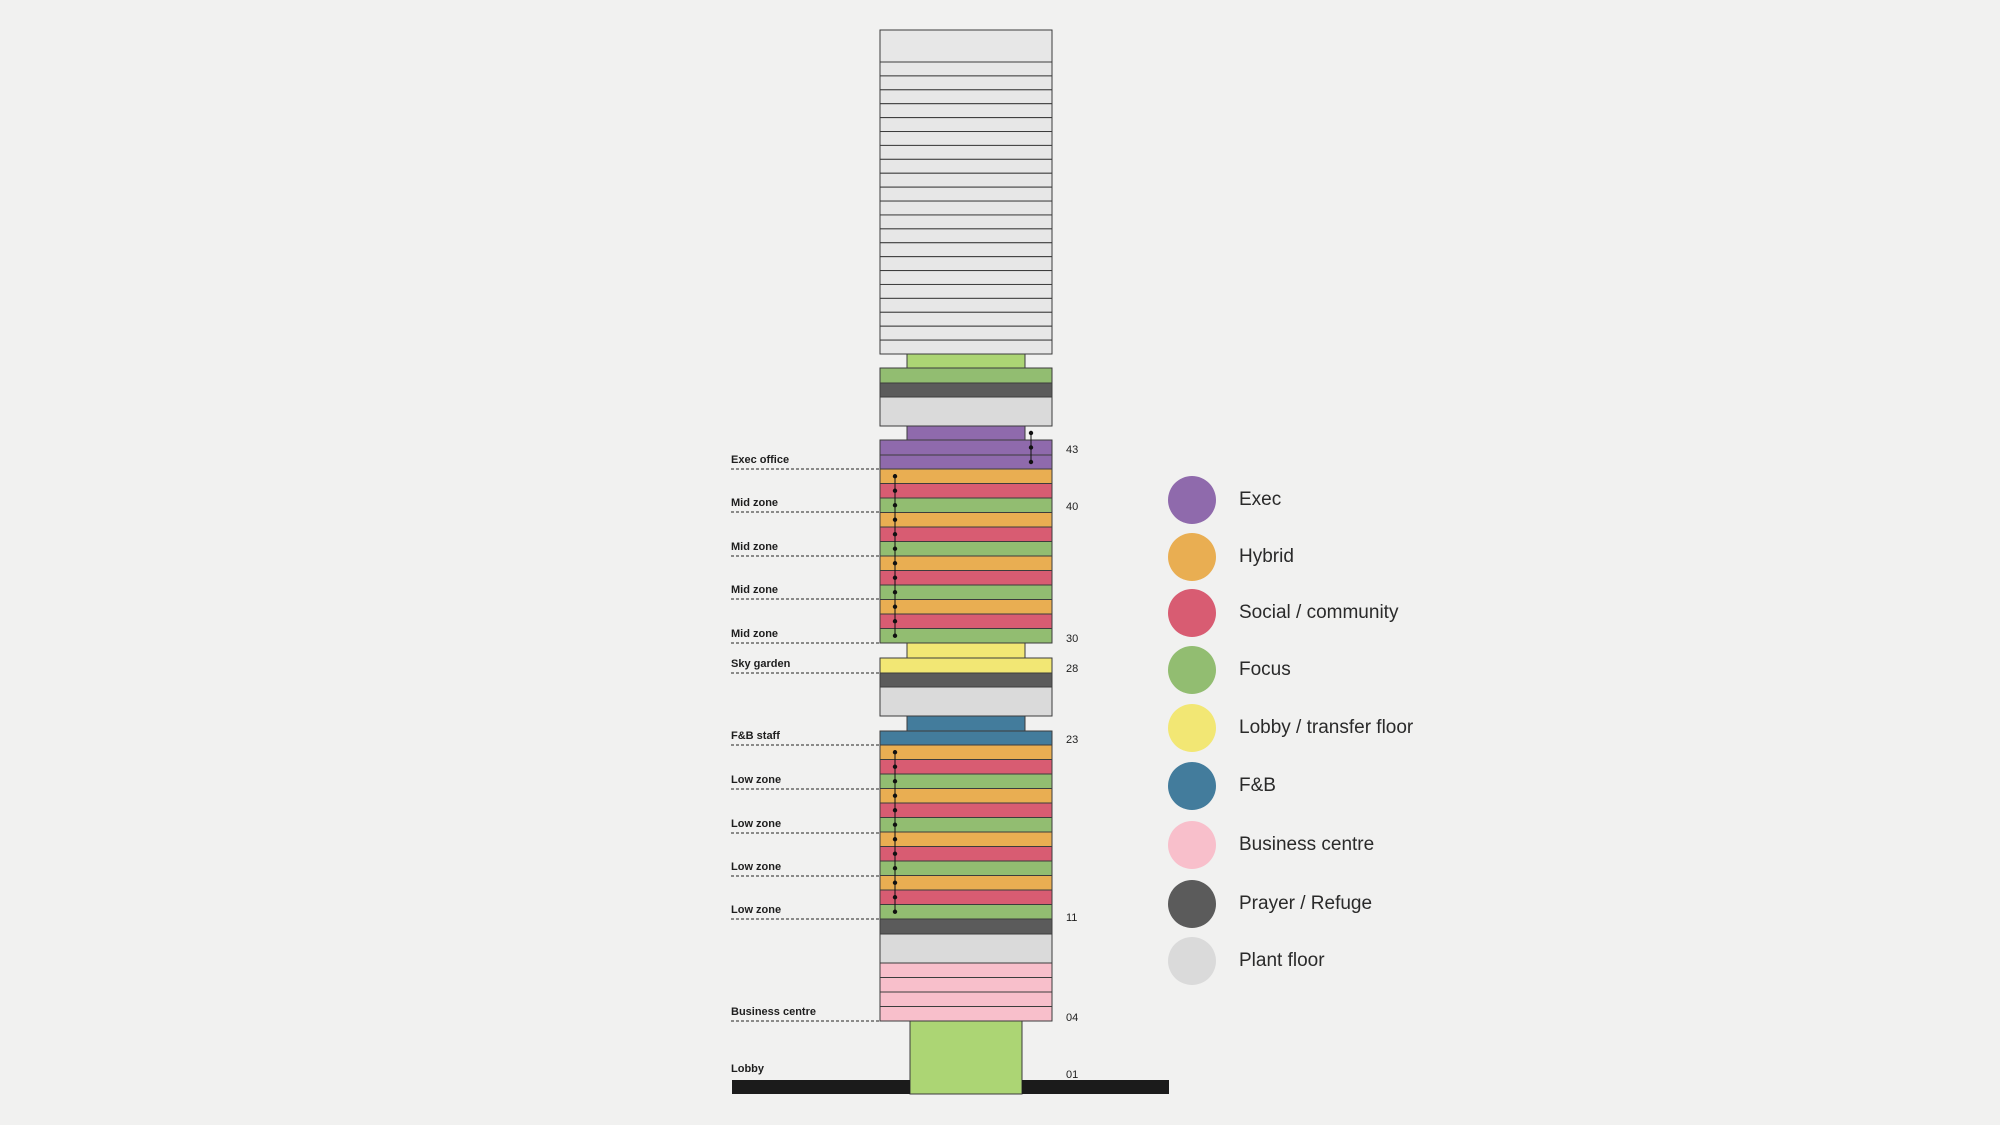  Describe the element at coordinates (756, 867) in the screenshot. I see `zone-label-low-zone-3: Low zone` at that location.